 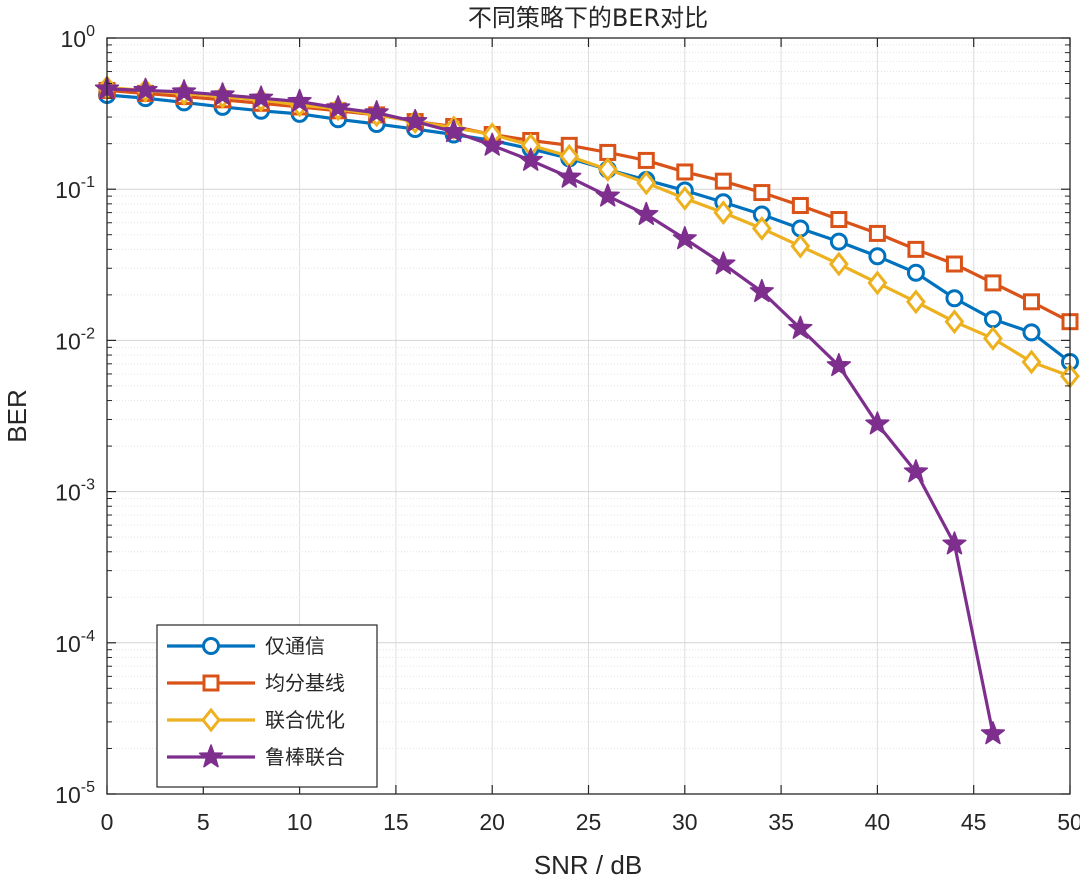 I want to click on y-tick-label: 10⁻², so click(x=75, y=339).